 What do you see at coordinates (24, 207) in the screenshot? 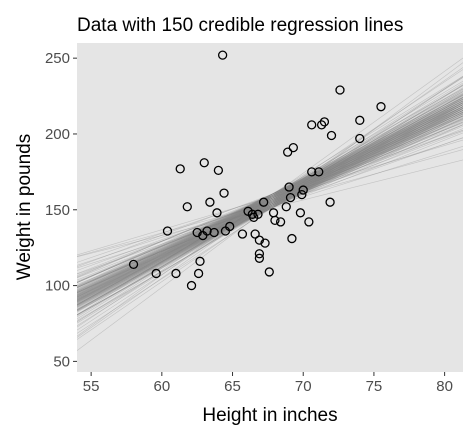
I see `y-axis-label: Weight in pounds` at bounding box center [24, 207].